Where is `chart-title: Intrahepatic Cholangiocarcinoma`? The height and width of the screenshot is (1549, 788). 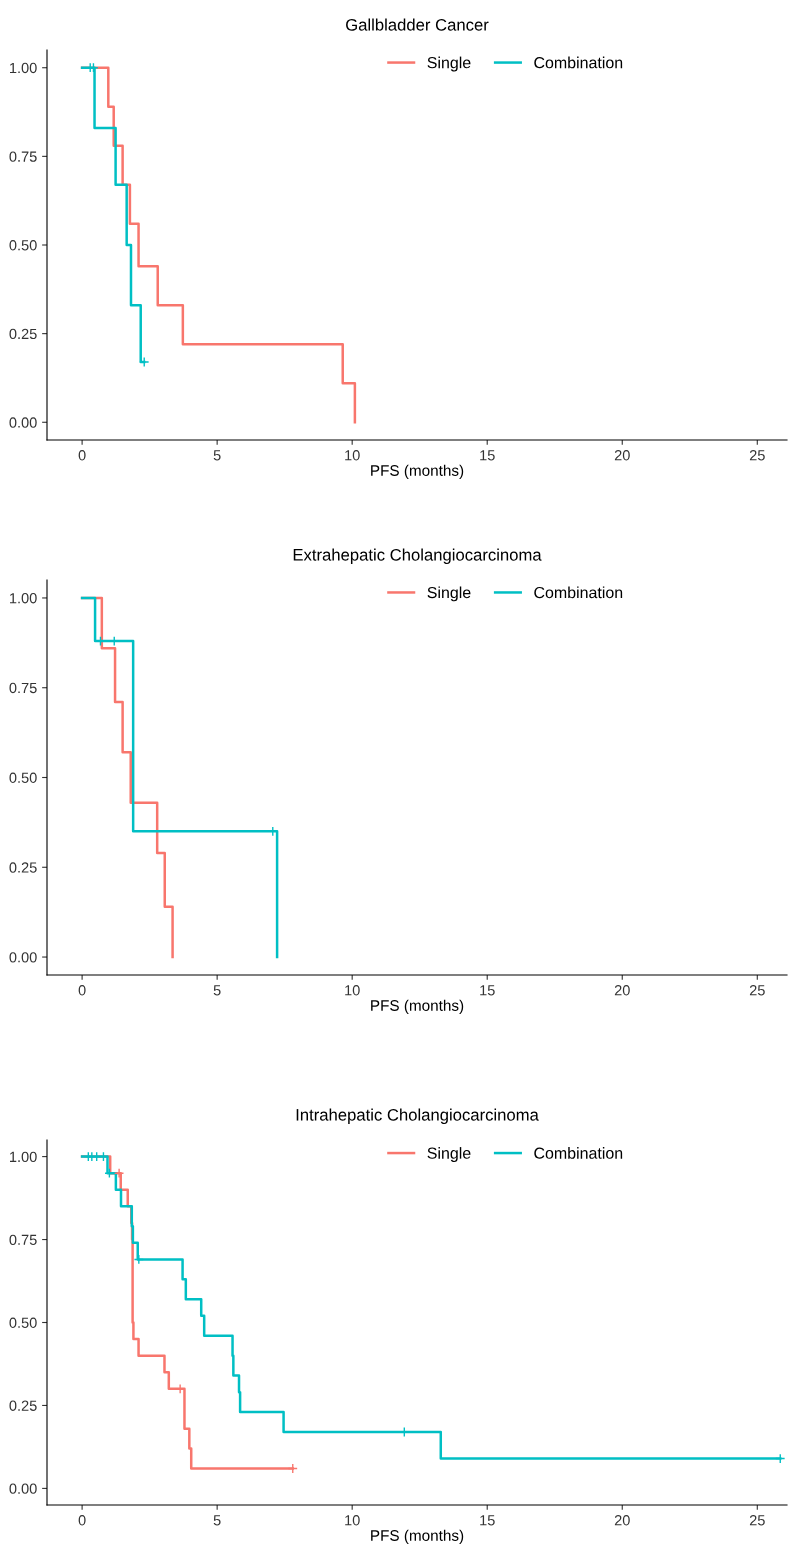
chart-title: Intrahepatic Cholangiocarcinoma is located at coordinates (417, 1116).